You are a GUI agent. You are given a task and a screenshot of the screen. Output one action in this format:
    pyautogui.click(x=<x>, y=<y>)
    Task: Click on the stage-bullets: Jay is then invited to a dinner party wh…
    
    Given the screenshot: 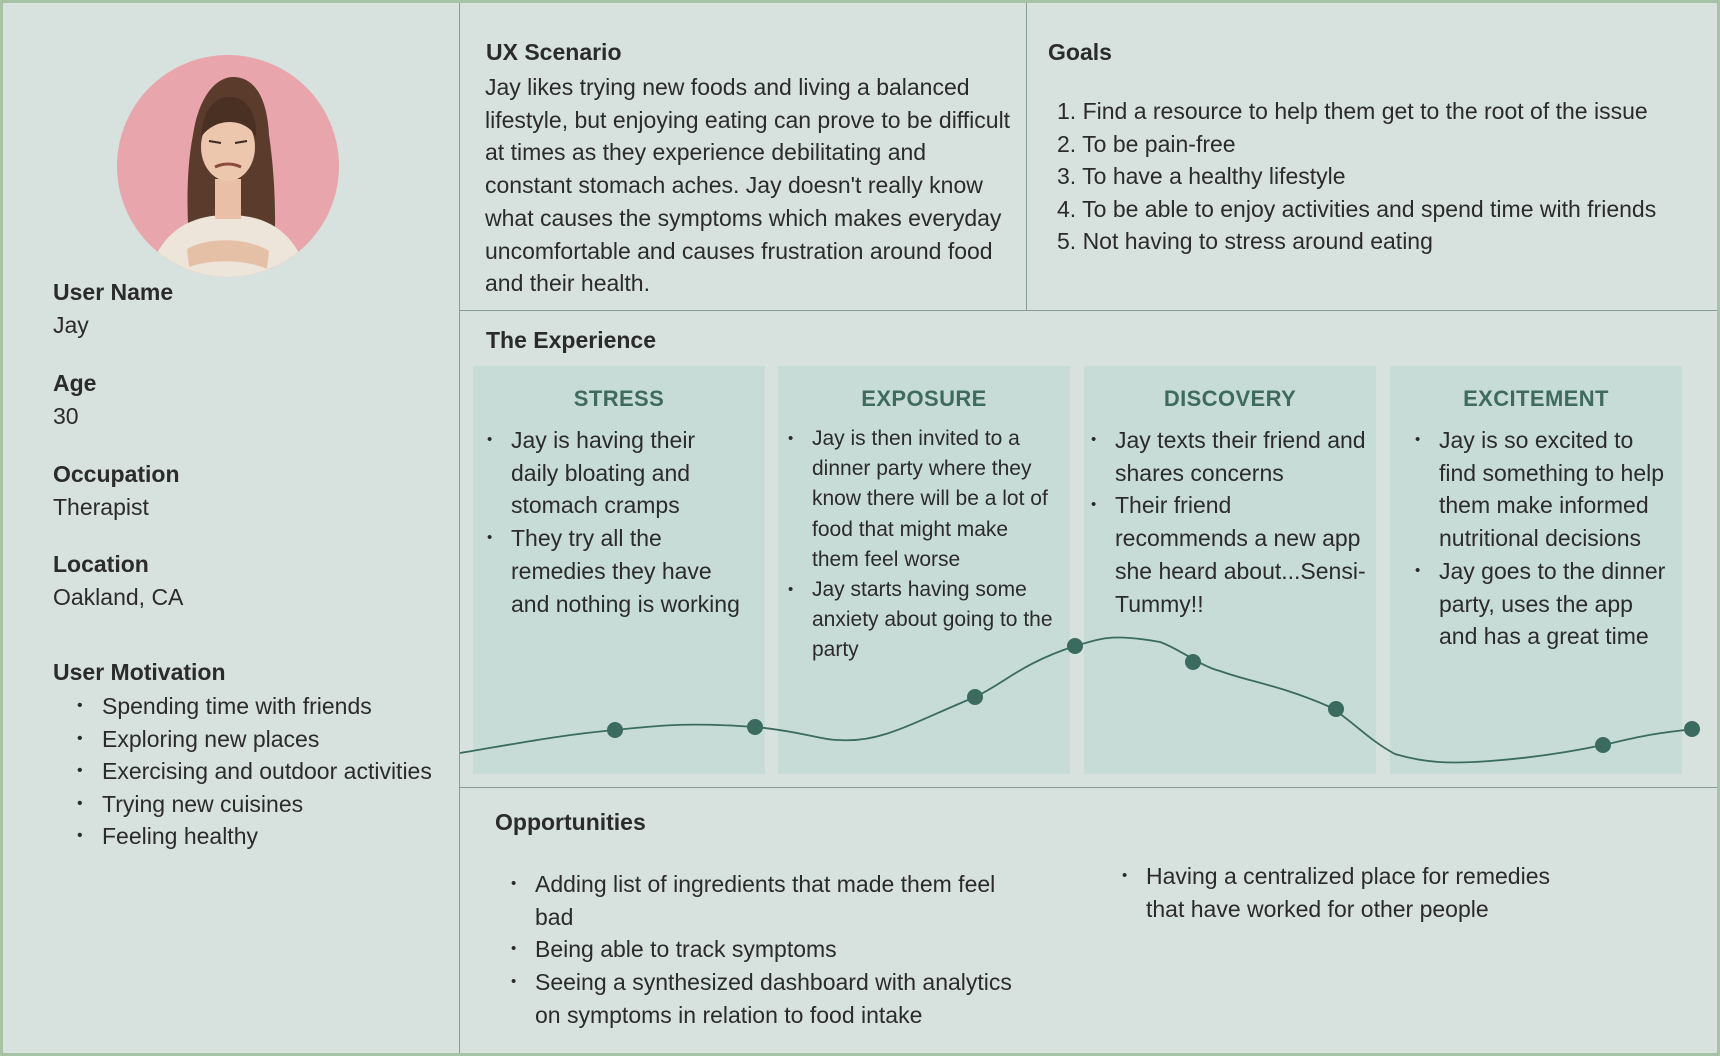 What is the action you would take?
    pyautogui.click(x=922, y=545)
    